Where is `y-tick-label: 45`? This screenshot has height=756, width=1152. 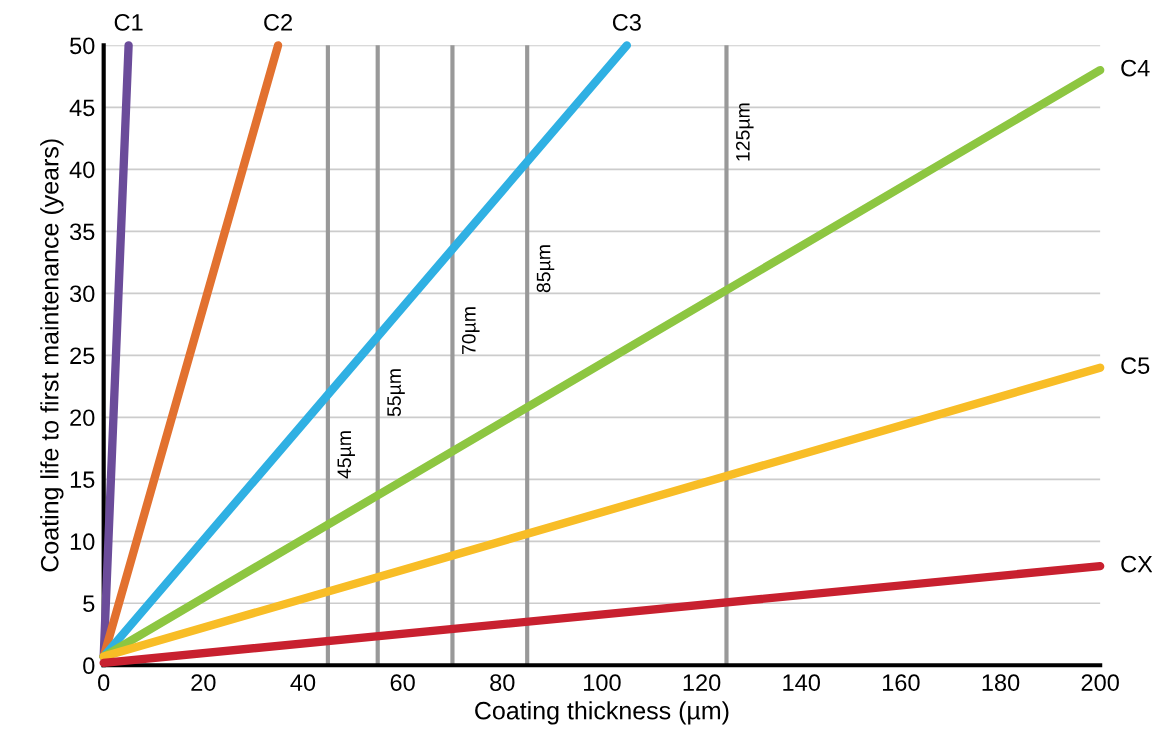
y-tick-label: 45 is located at coordinates (82, 108).